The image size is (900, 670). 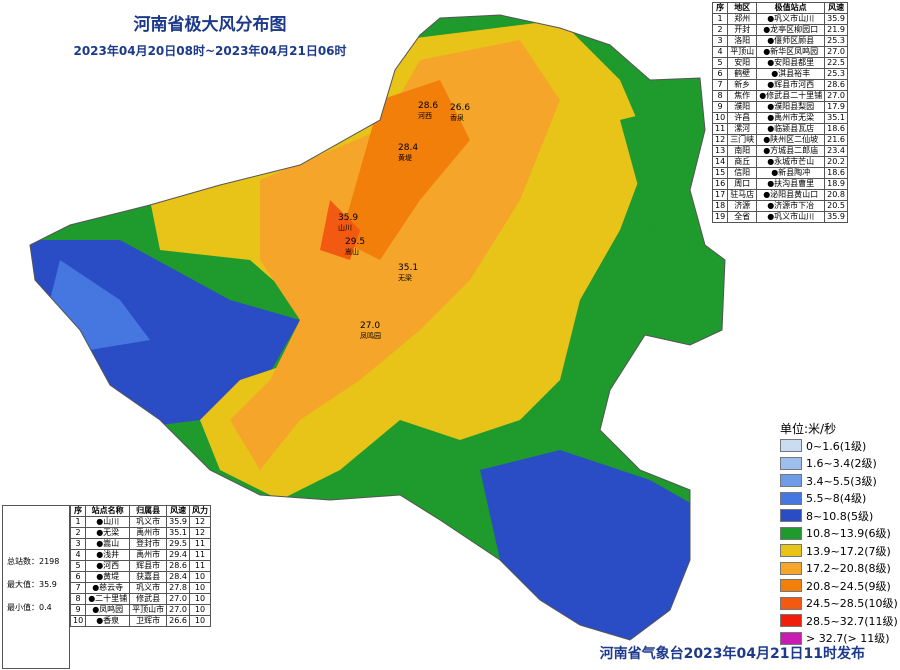 What do you see at coordinates (742, 107) in the screenshot?
I see `cell: 濮阳` at bounding box center [742, 107].